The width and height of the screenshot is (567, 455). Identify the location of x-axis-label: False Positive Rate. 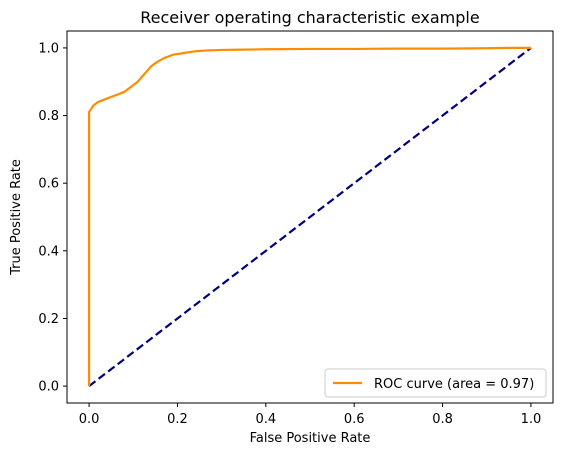
(310, 438).